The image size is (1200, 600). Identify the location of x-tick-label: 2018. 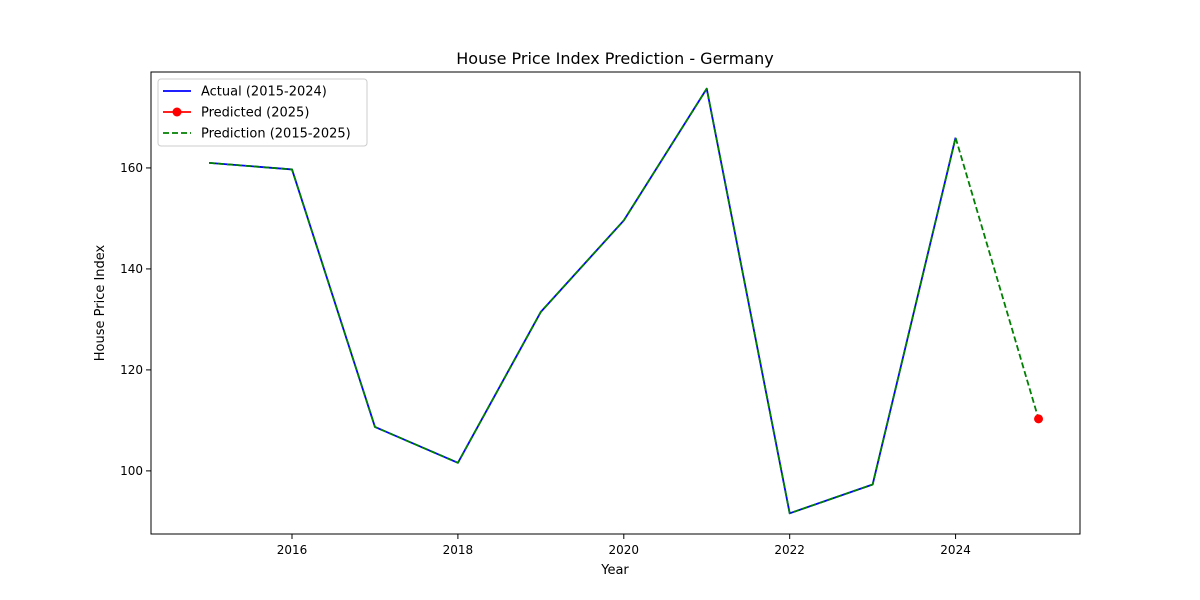
(458, 550).